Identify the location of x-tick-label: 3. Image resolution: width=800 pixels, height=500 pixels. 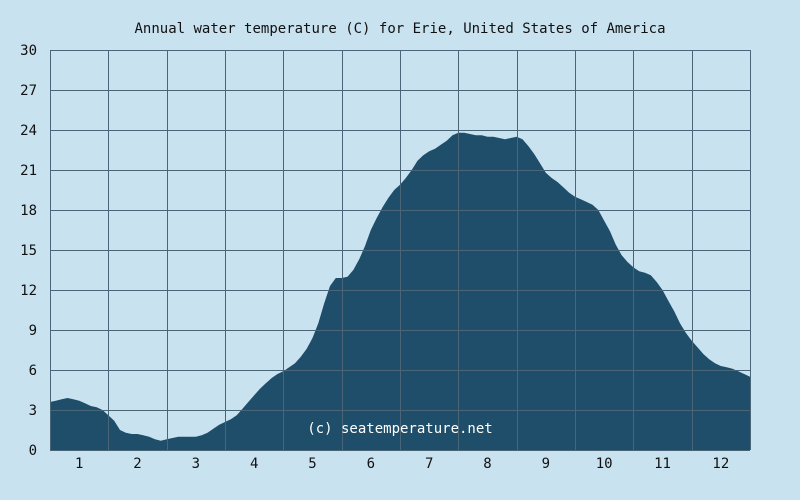
(196, 464).